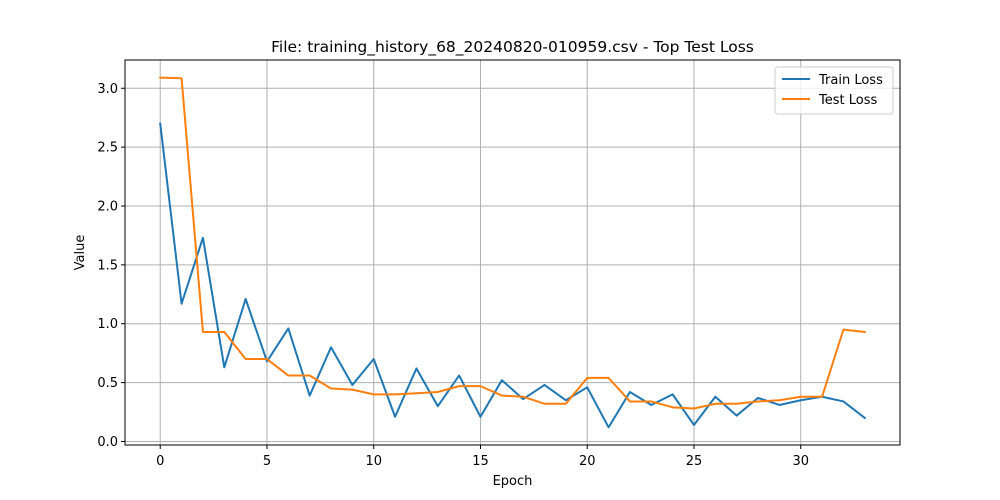 The image size is (1000, 500). What do you see at coordinates (587, 461) in the screenshot?
I see `x-tick-label: 20` at bounding box center [587, 461].